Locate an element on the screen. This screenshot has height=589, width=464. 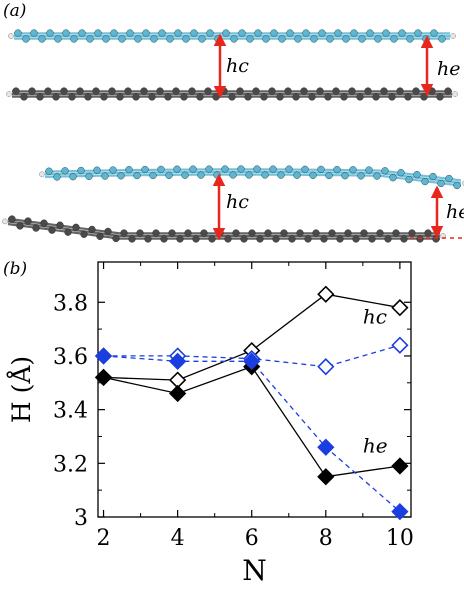
center-spacing-label-bent-text: hc is located at coordinates (237, 202).